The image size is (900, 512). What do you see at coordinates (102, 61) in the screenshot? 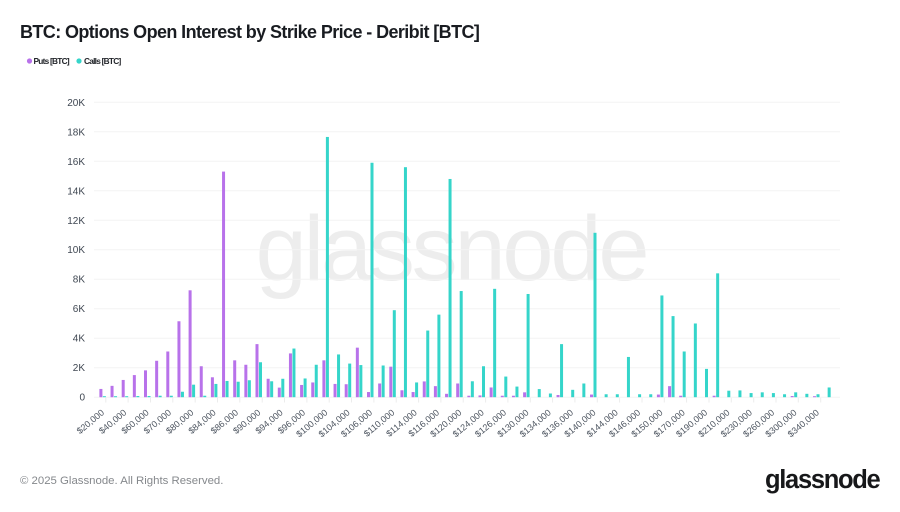
I see `svg-text: Calls [BTC]` at bounding box center [102, 61].